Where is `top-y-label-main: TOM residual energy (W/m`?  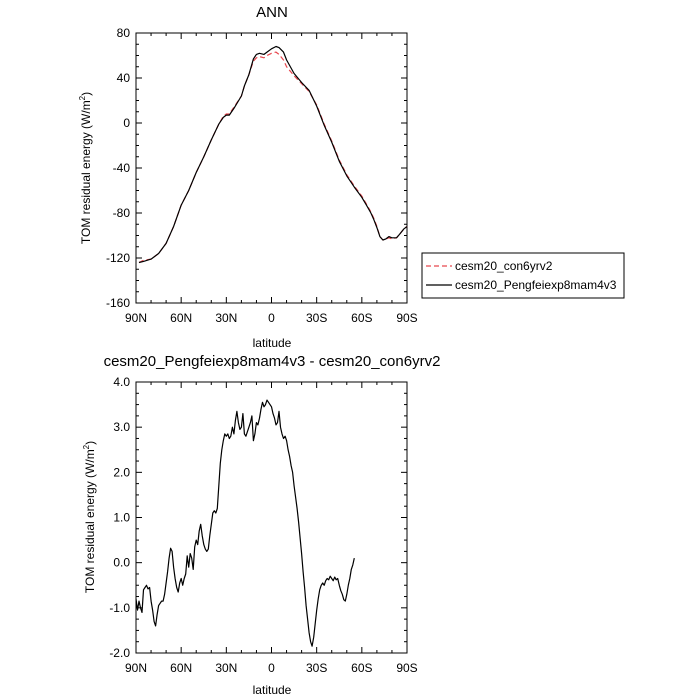
top-y-label-main: TOM residual energy (W/m is located at coordinates (86, 172).